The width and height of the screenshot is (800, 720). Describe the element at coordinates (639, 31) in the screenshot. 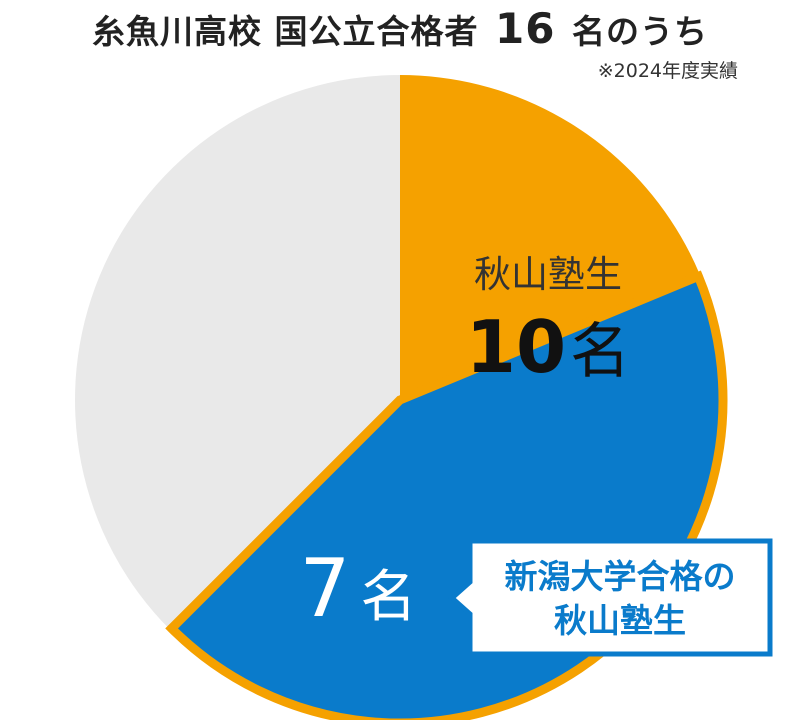

I see `title-suffix: 名のうち` at that location.